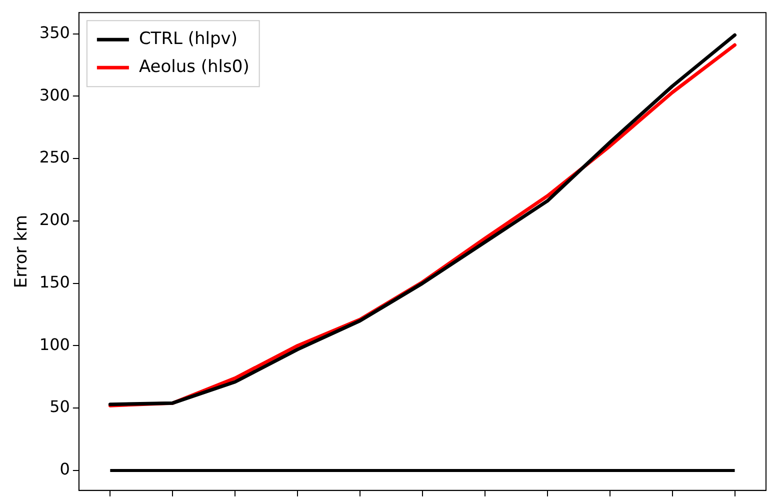 This screenshot has width=769, height=503. I want to click on y-tick-label: 200, so click(54, 220).